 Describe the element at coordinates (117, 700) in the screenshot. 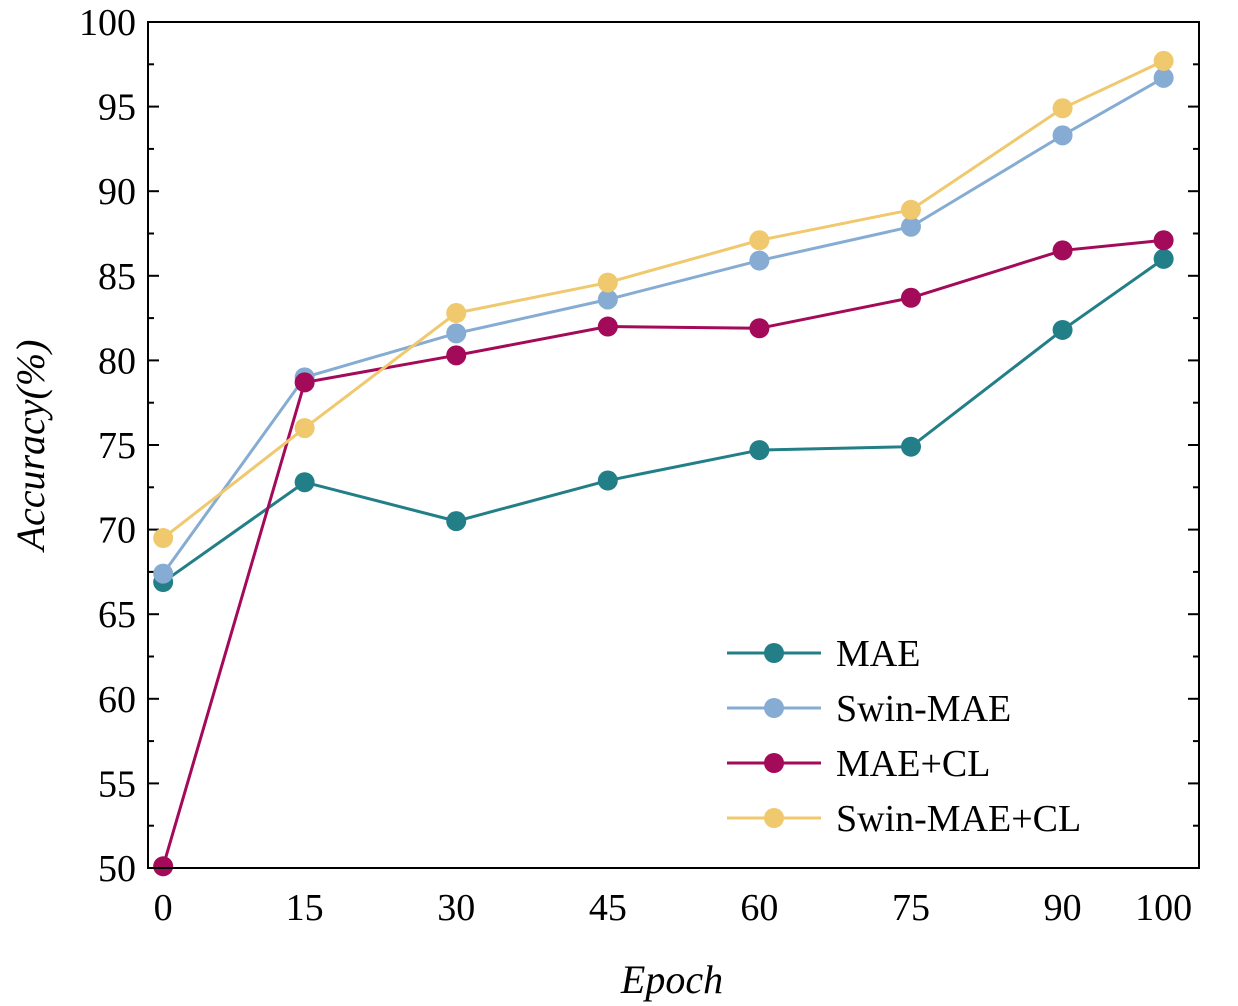

I see `y-tick-label: 60` at that location.